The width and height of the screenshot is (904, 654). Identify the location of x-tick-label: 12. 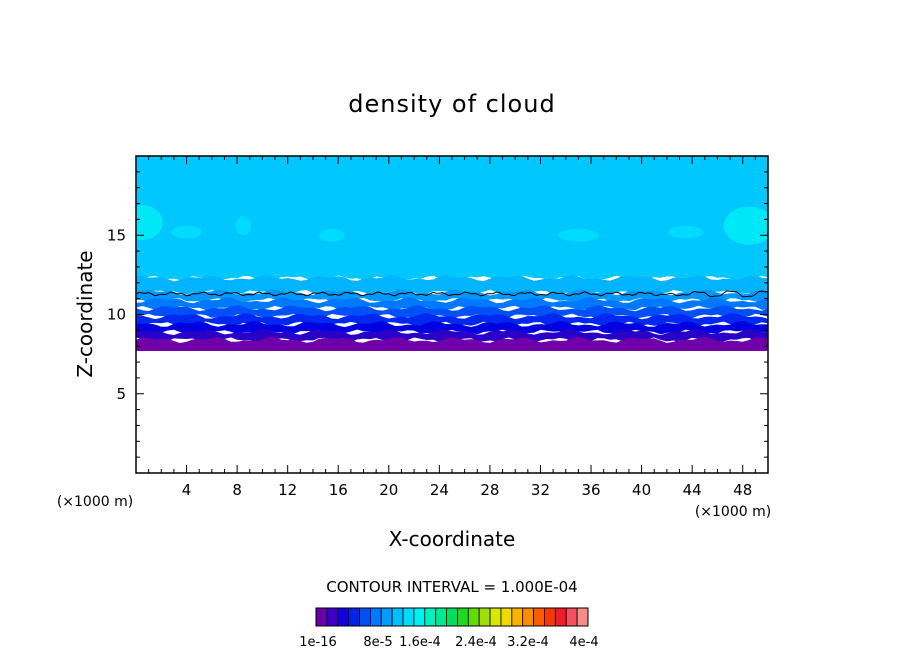
(287, 490).